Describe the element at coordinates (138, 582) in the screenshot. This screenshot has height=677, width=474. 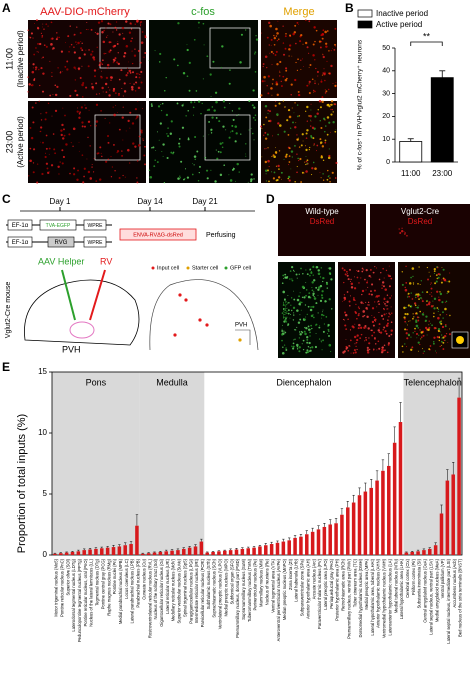
I see `x-tick-label: Parabrachial nucleus (PB)` at that location.